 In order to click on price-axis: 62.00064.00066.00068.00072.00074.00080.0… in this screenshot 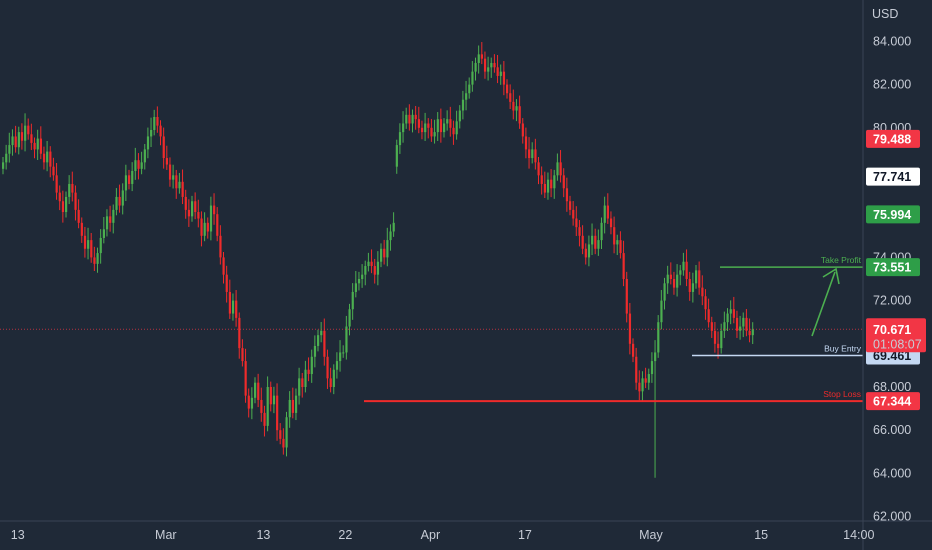, I will do `click(892, 278)`.